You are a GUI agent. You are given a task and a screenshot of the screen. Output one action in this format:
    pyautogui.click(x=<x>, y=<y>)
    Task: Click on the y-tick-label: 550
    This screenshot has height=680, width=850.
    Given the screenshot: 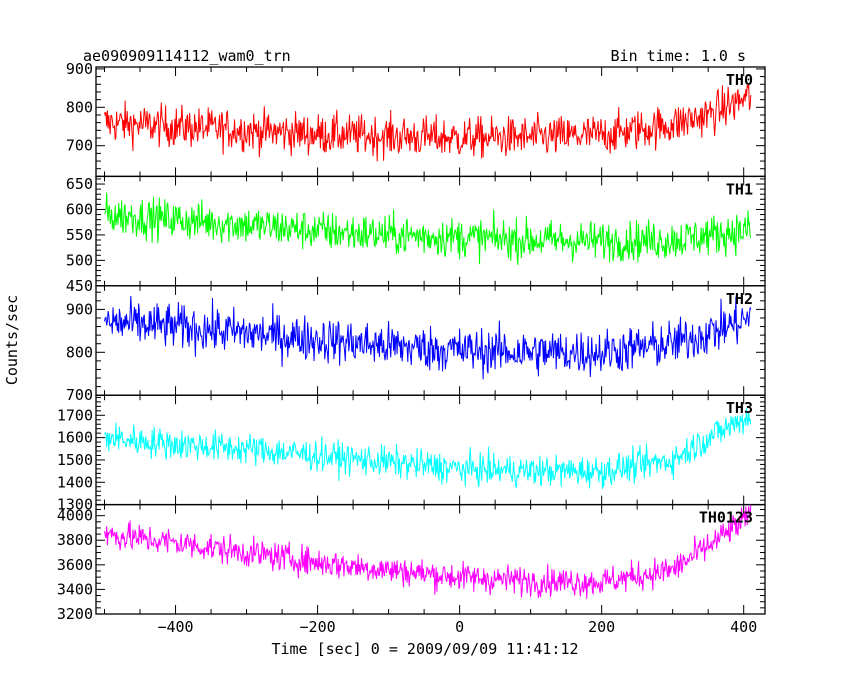 What is the action you would take?
    pyautogui.click(x=79, y=235)
    